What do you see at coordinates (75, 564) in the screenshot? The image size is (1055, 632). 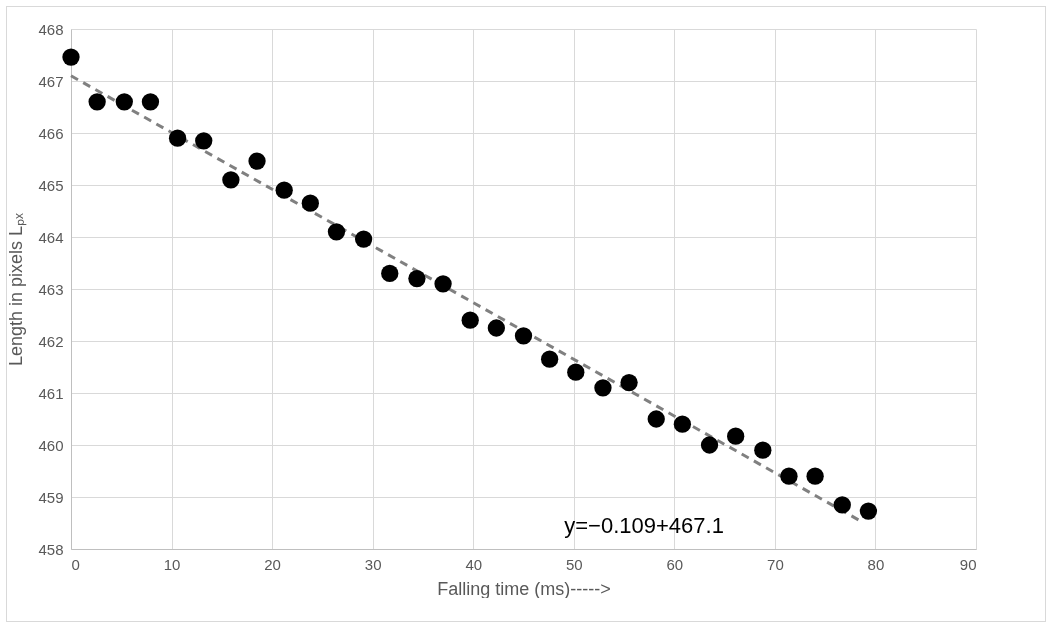 I see `x-tick-label: 0` at bounding box center [75, 564].